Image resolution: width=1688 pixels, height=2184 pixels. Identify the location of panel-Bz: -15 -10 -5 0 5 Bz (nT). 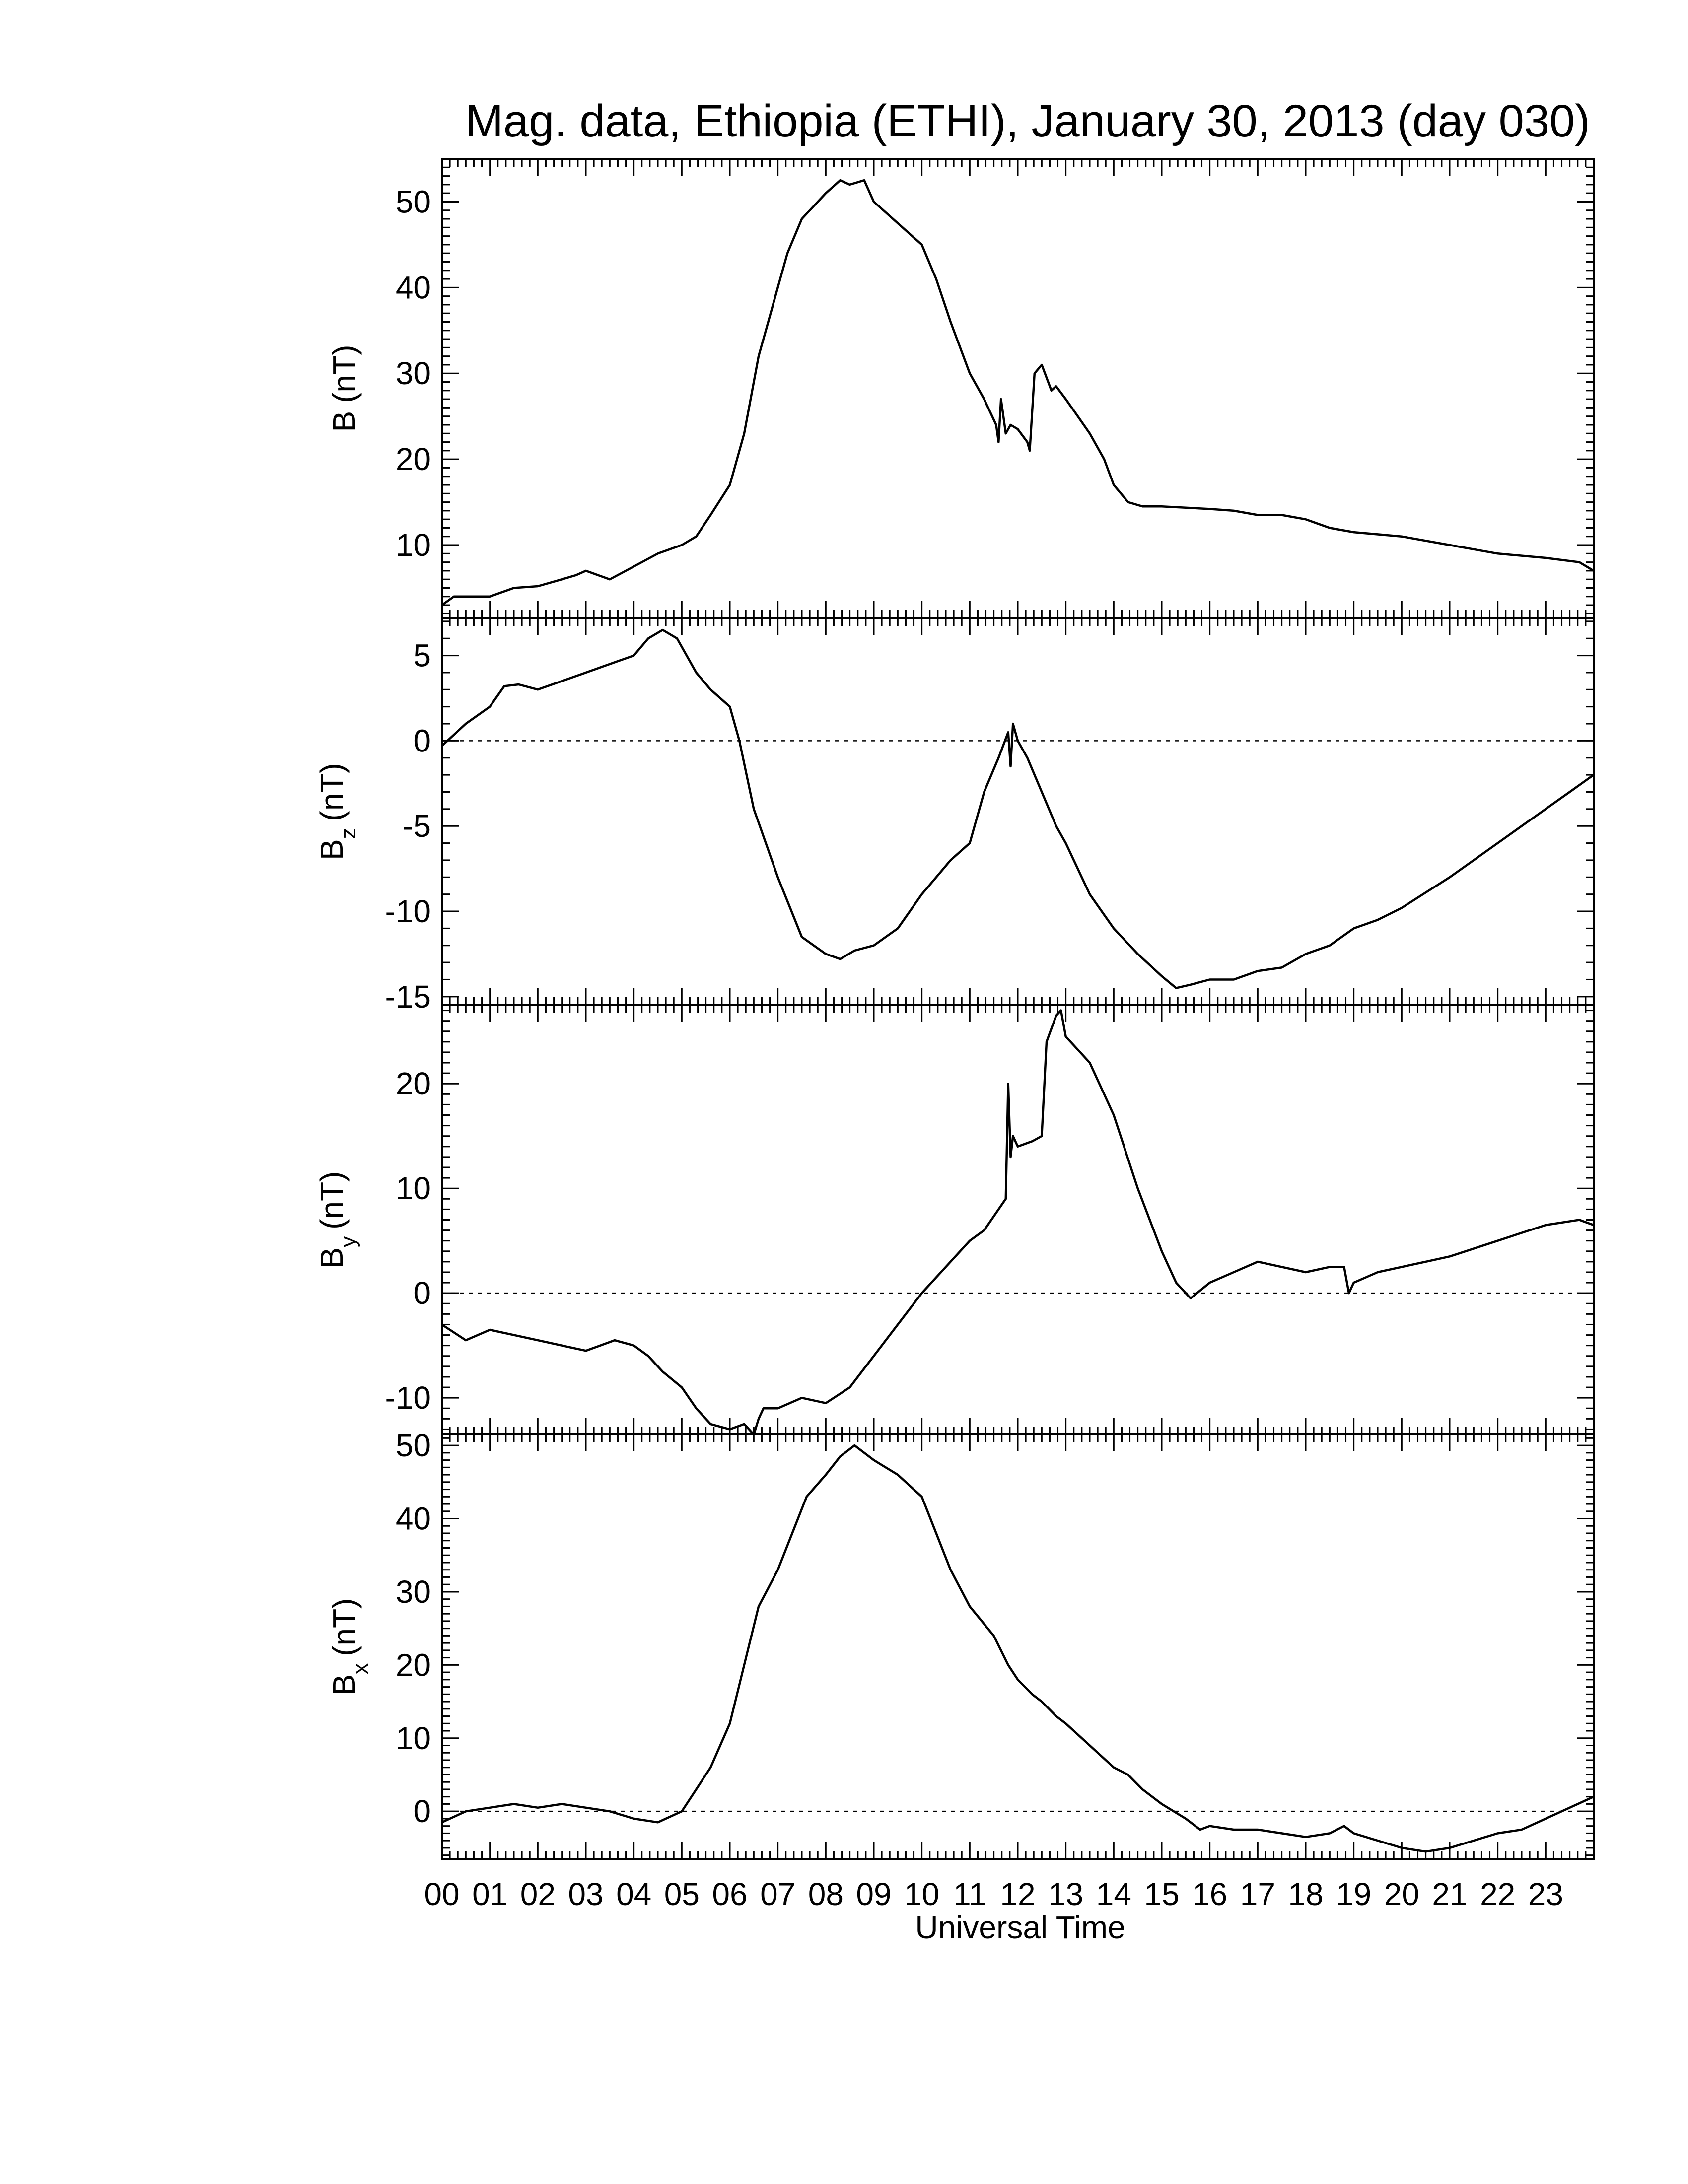
(954, 816).